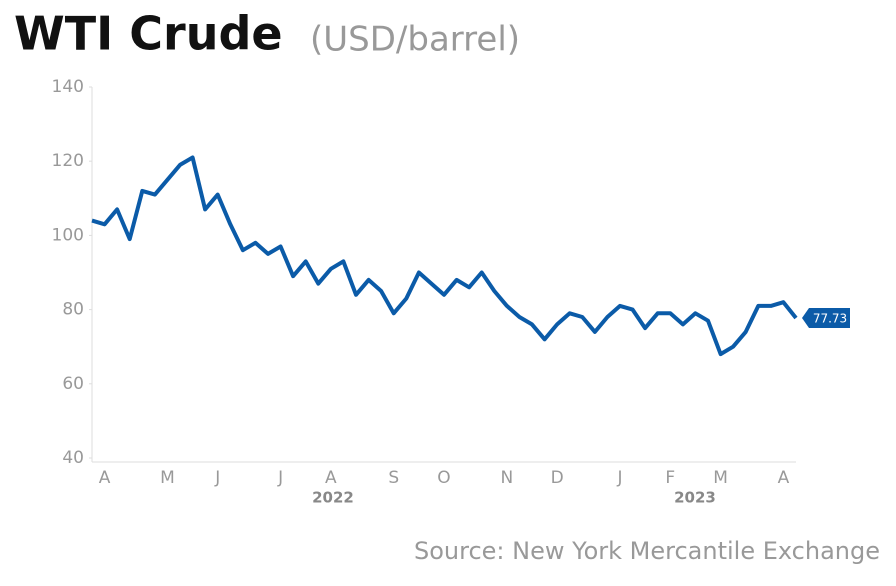  I want to click on y-tick-label: 120, so click(68, 161).